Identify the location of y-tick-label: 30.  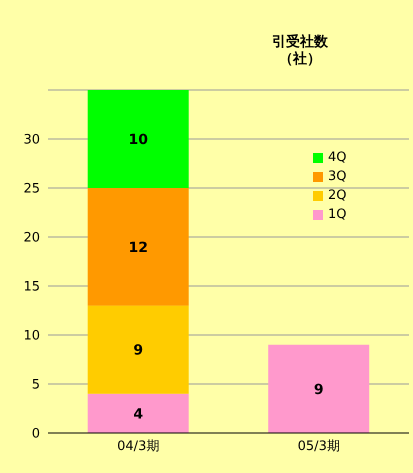
(31, 140).